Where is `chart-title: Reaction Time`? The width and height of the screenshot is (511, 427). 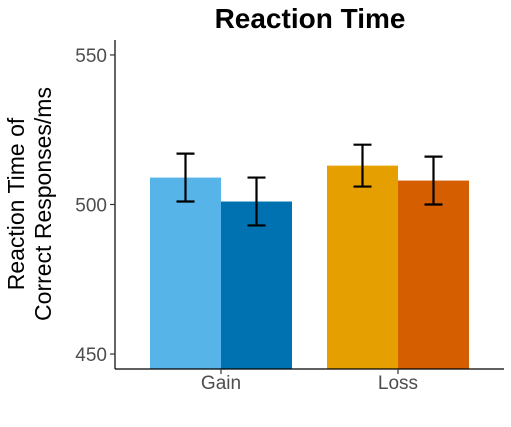 chart-title: Reaction Time is located at coordinates (310, 18).